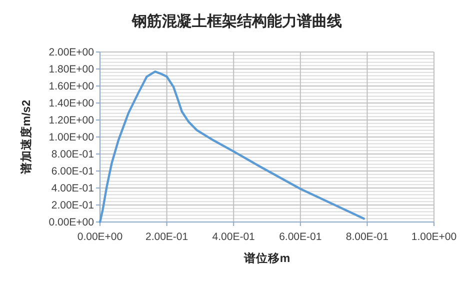 This screenshot has width=474, height=284. I want to click on y-tick-label: 1.40E+00, so click(71, 104).